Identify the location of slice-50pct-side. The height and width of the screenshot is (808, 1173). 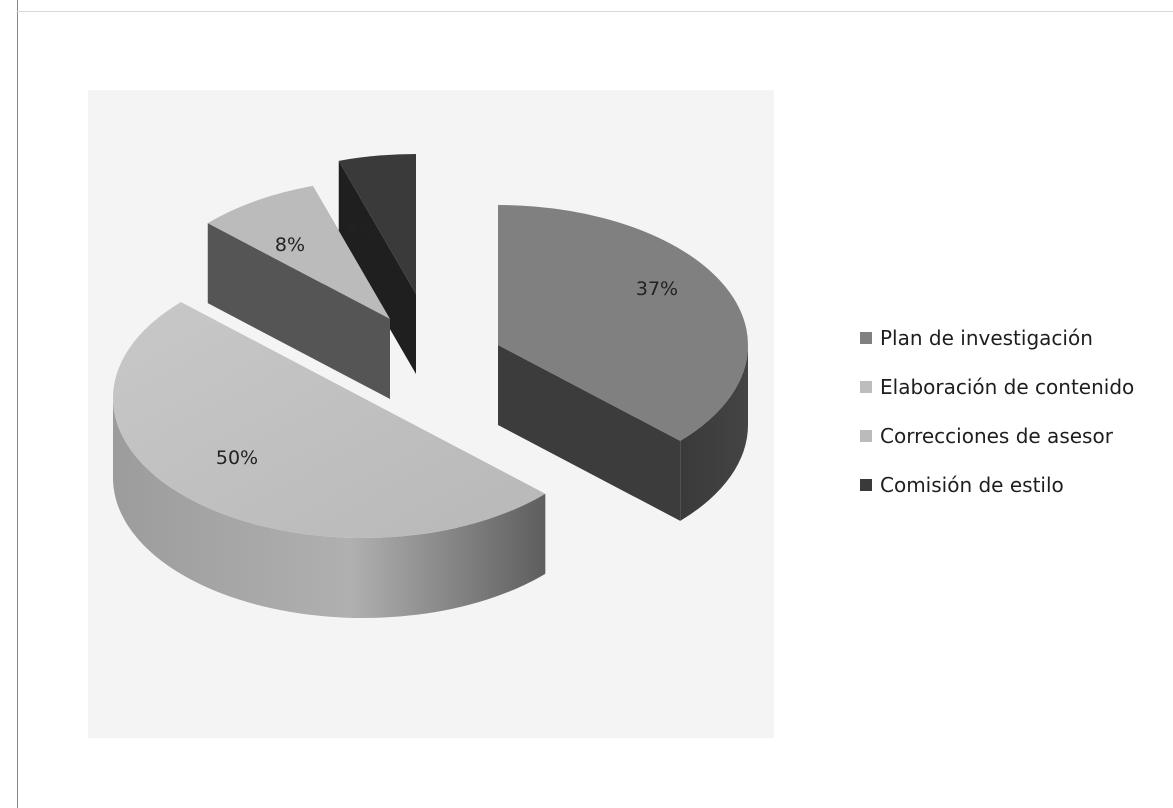
(329, 508).